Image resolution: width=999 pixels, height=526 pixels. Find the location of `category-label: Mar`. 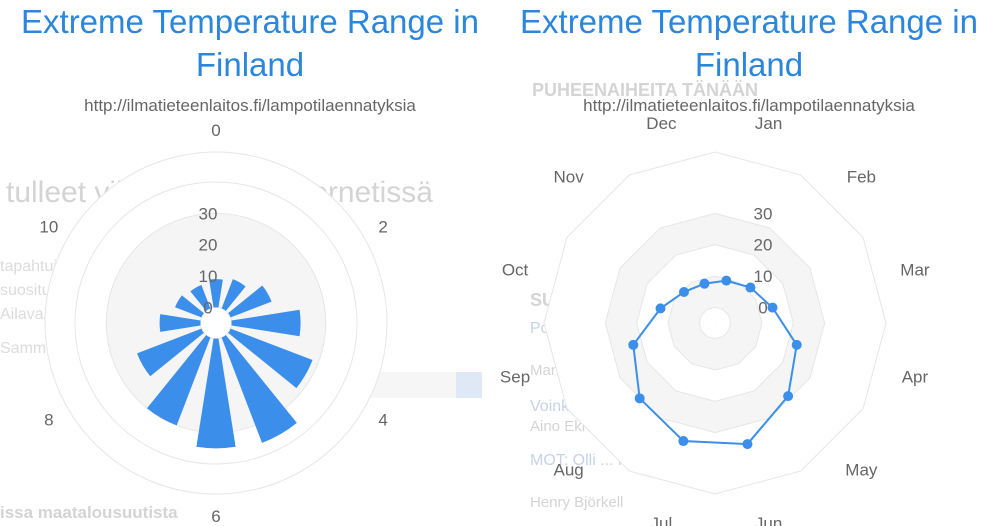

category-label: Mar is located at coordinates (915, 269).